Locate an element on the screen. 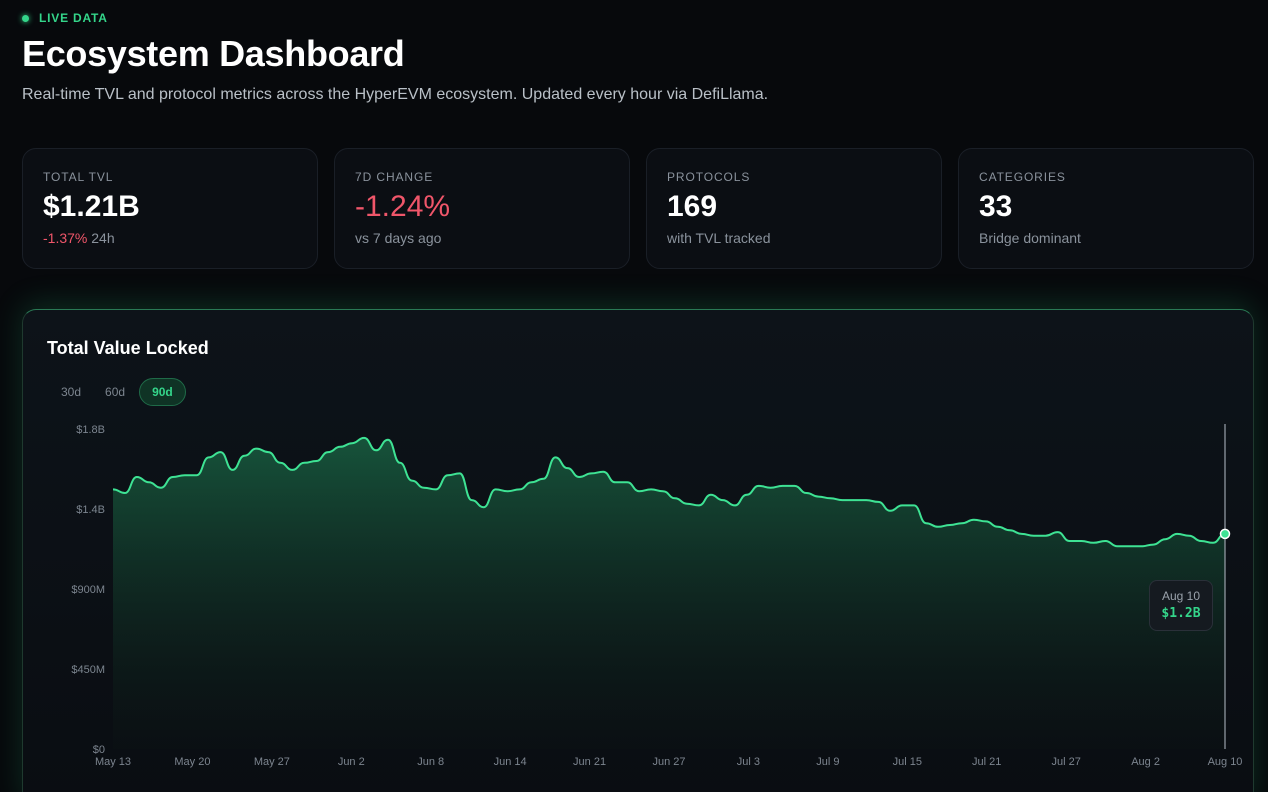 Image resolution: width=1268 pixels, height=792 pixels. x-tick-label: Aug 10 is located at coordinates (1225, 762).